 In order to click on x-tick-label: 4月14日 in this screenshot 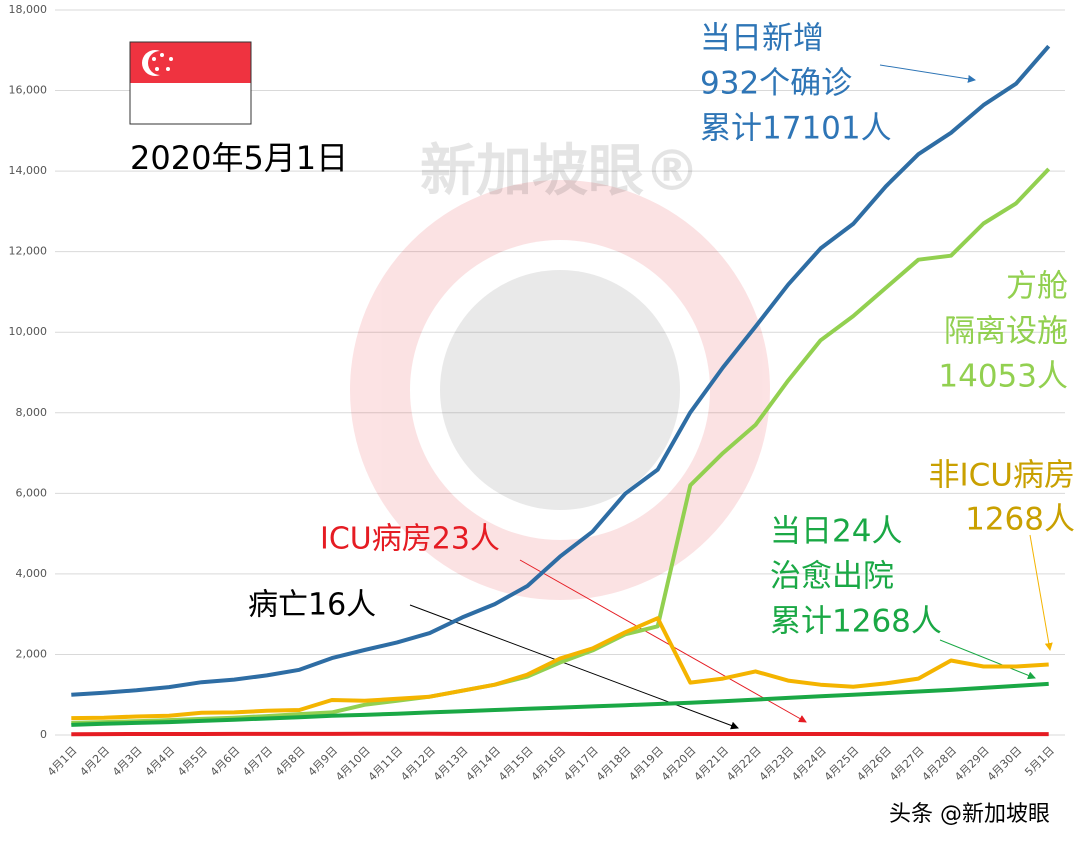, I will do `click(483, 764)`.